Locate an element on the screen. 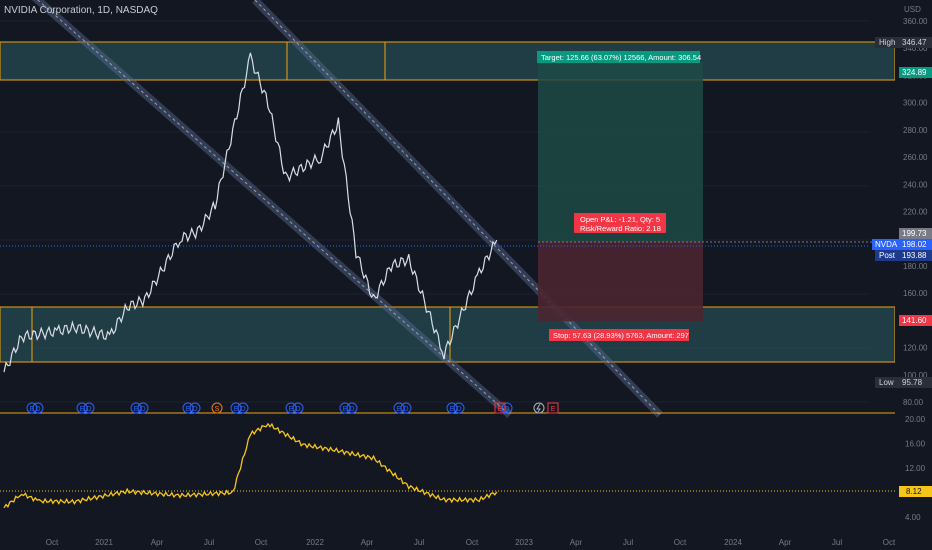 This screenshot has height=550, width=932. lightning-icon is located at coordinates (539, 408).